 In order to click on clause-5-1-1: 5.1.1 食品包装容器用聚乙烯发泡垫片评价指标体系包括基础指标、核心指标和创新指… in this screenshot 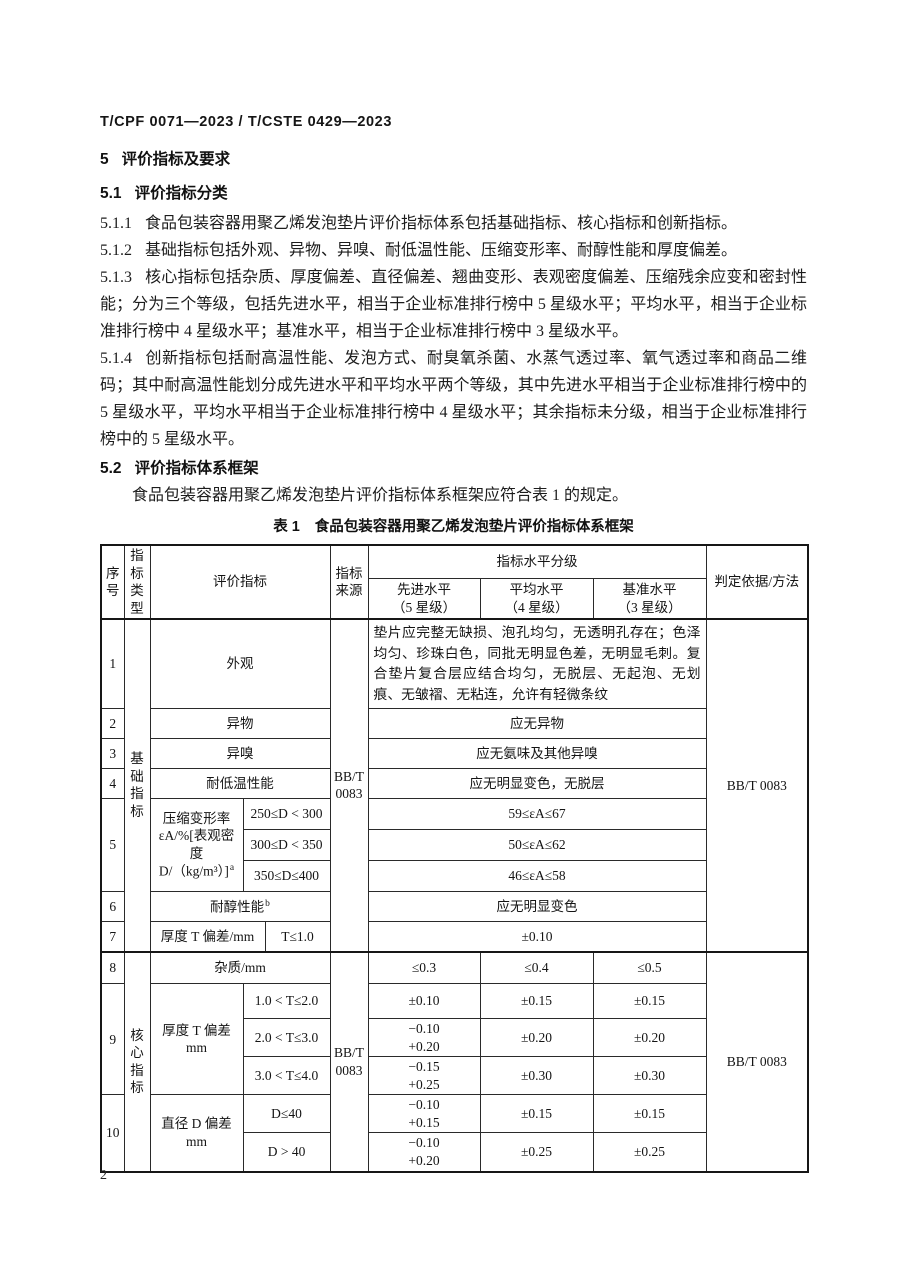, I will do `click(453, 223)`.